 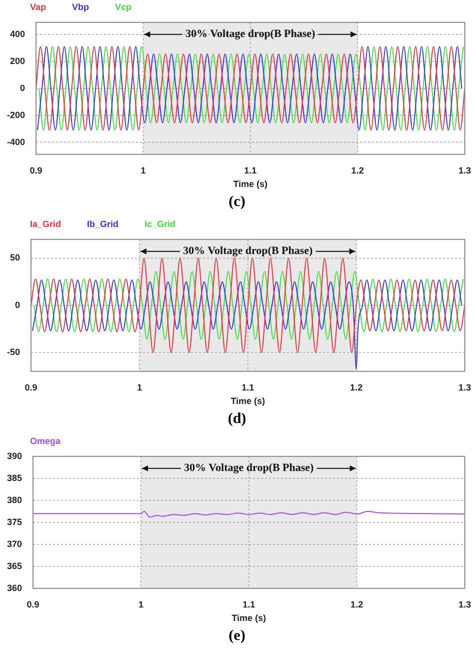 What do you see at coordinates (81, 7) in the screenshot?
I see `text: Vbp` at bounding box center [81, 7].